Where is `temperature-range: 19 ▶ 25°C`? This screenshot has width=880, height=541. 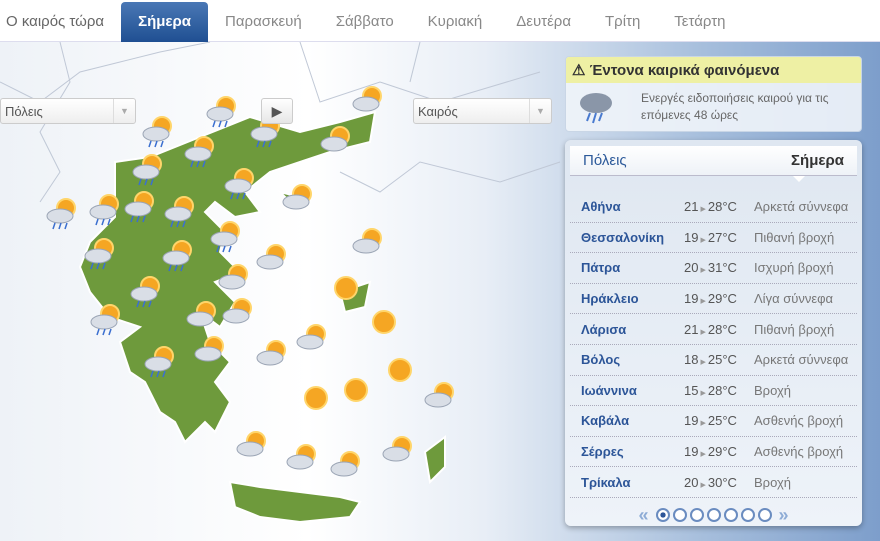 temperature-range: 19 ▶ 25°C is located at coordinates (719, 420).